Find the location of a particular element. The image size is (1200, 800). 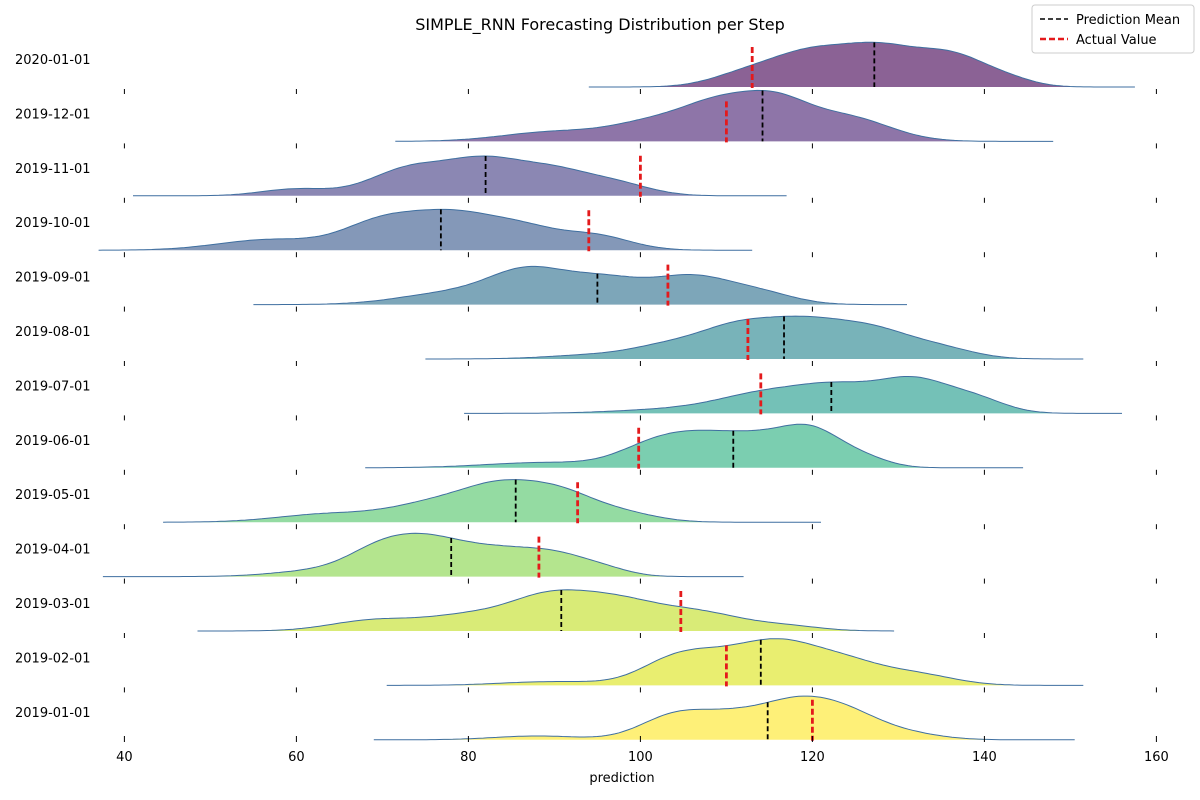

legend-label-prediction-mean: Prediction Mean is located at coordinates (1128, 20).